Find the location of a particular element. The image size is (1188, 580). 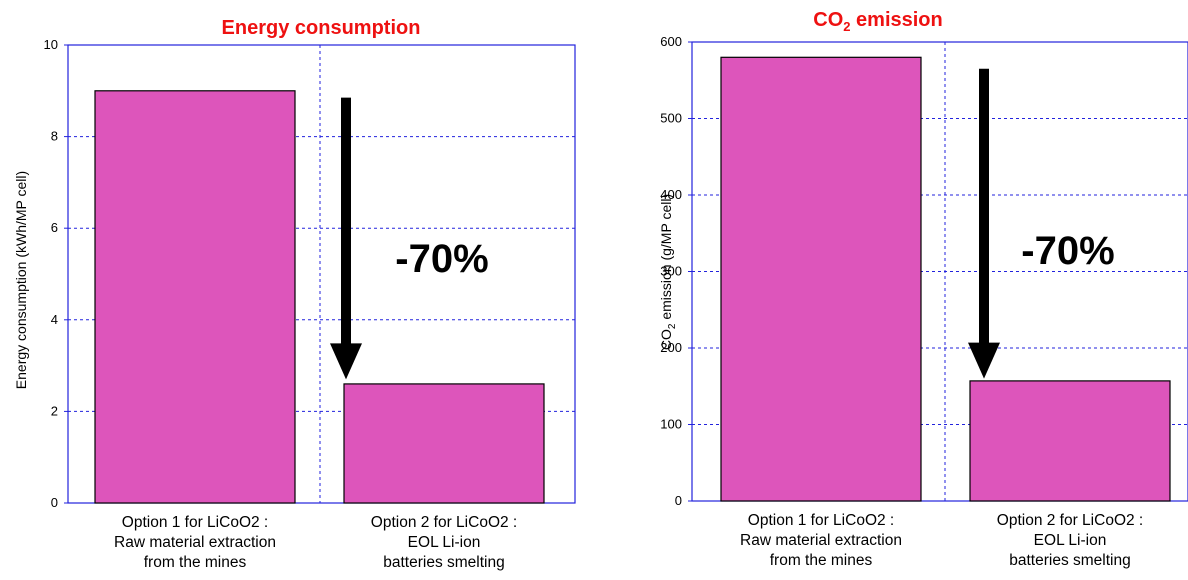

y-tick-label: 10 is located at coordinates (51, 44).